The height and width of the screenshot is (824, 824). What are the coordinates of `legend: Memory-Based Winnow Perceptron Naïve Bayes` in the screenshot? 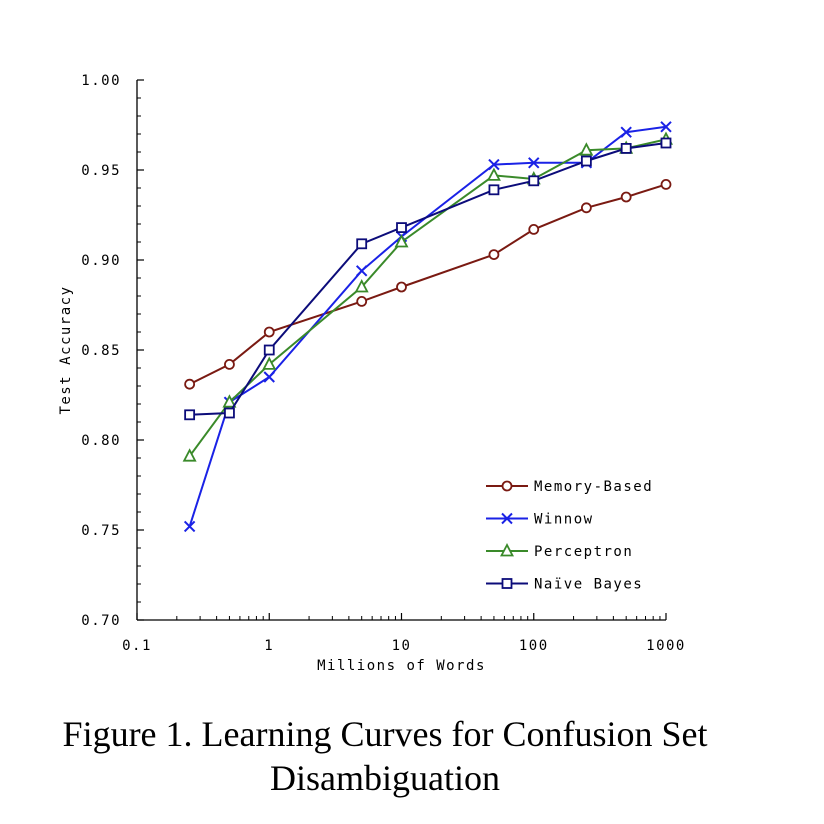 It's located at (569, 536).